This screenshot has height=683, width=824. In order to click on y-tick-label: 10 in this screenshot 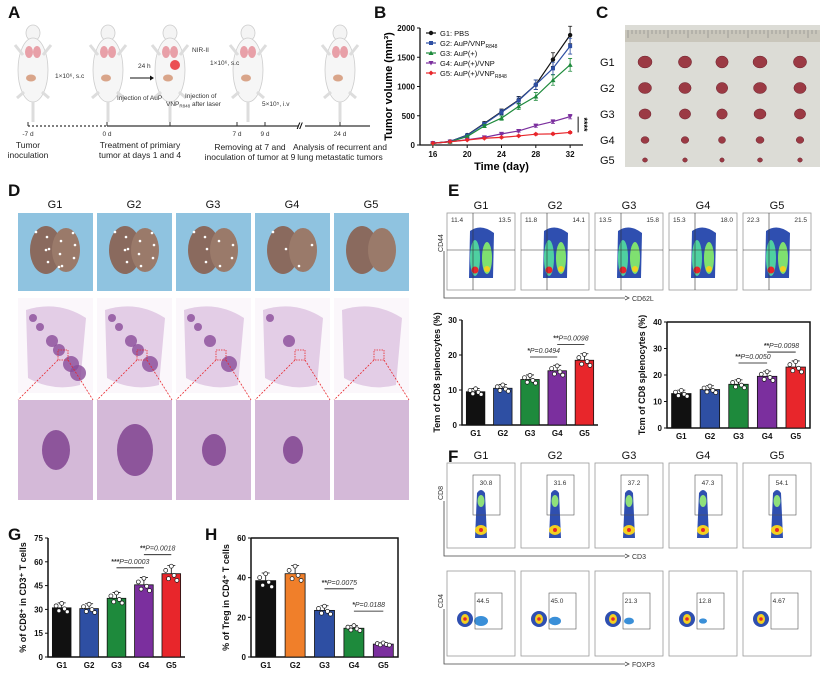, I will do `click(452, 390)`.